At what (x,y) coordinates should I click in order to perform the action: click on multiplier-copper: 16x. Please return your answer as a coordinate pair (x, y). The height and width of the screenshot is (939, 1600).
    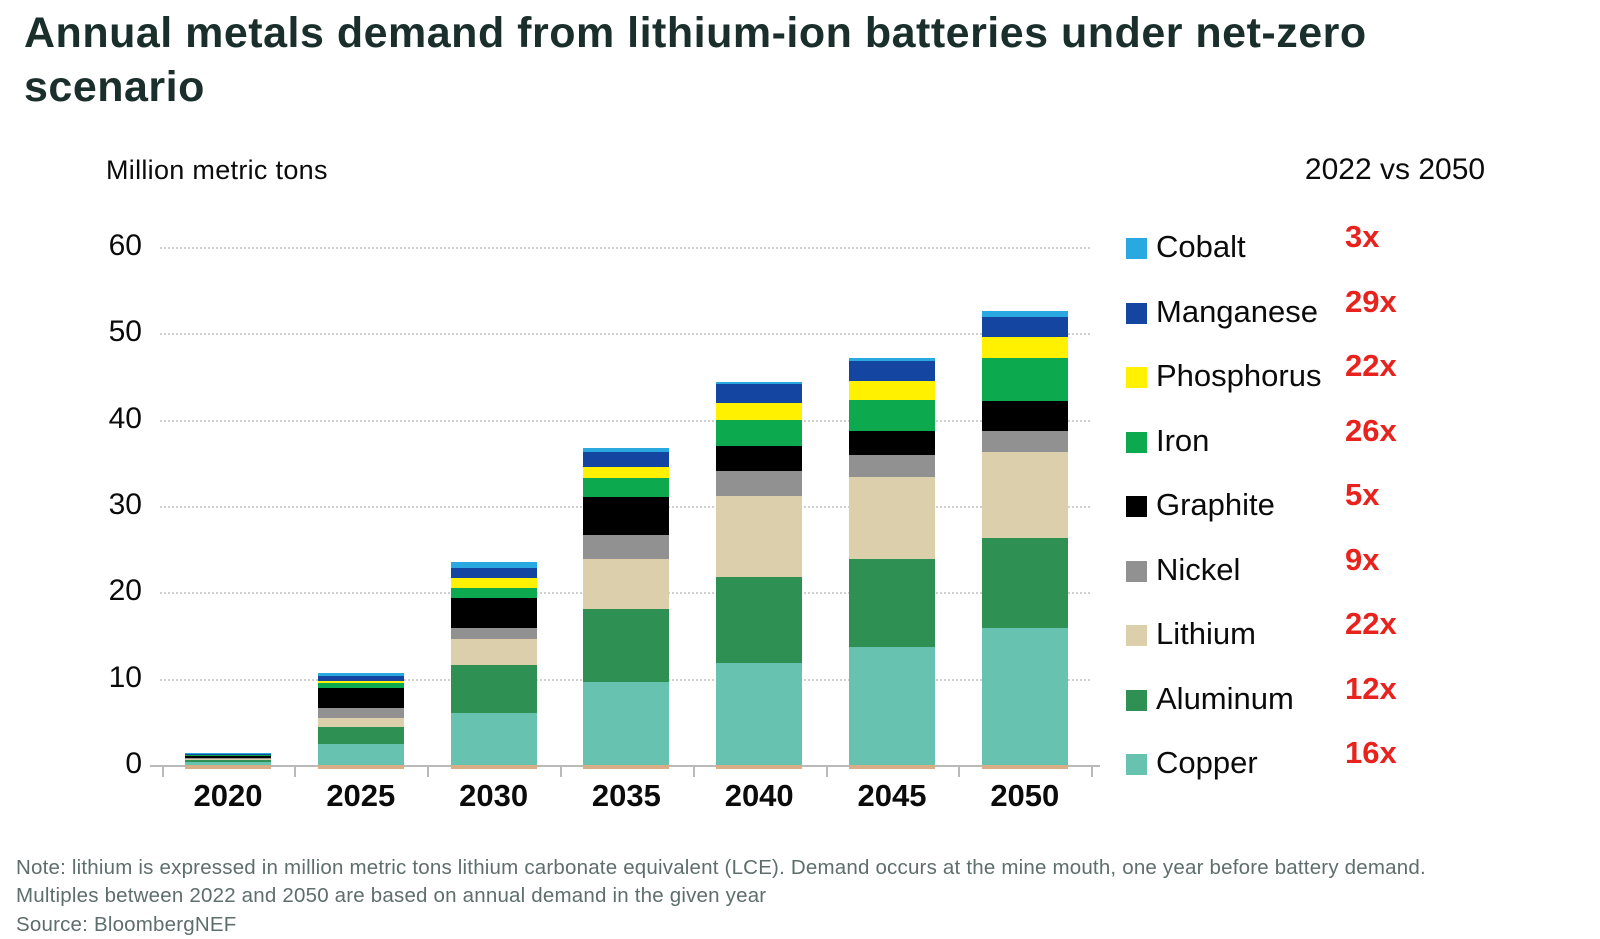
    Looking at the image, I should click on (1400, 753).